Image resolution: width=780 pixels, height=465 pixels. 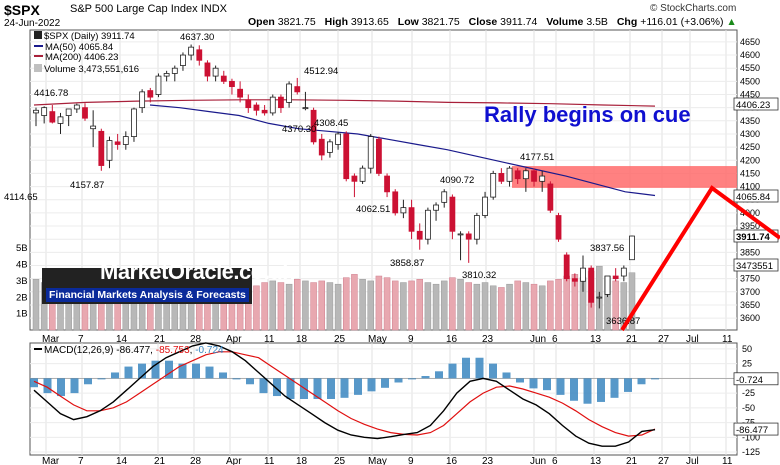 I want to click on y-tick-label: 4550, so click(x=750, y=68).